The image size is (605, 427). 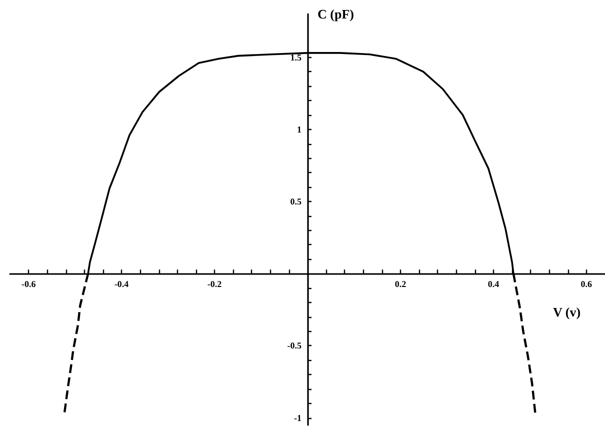 I want to click on y-tick-label: 1.5, so click(x=296, y=57).